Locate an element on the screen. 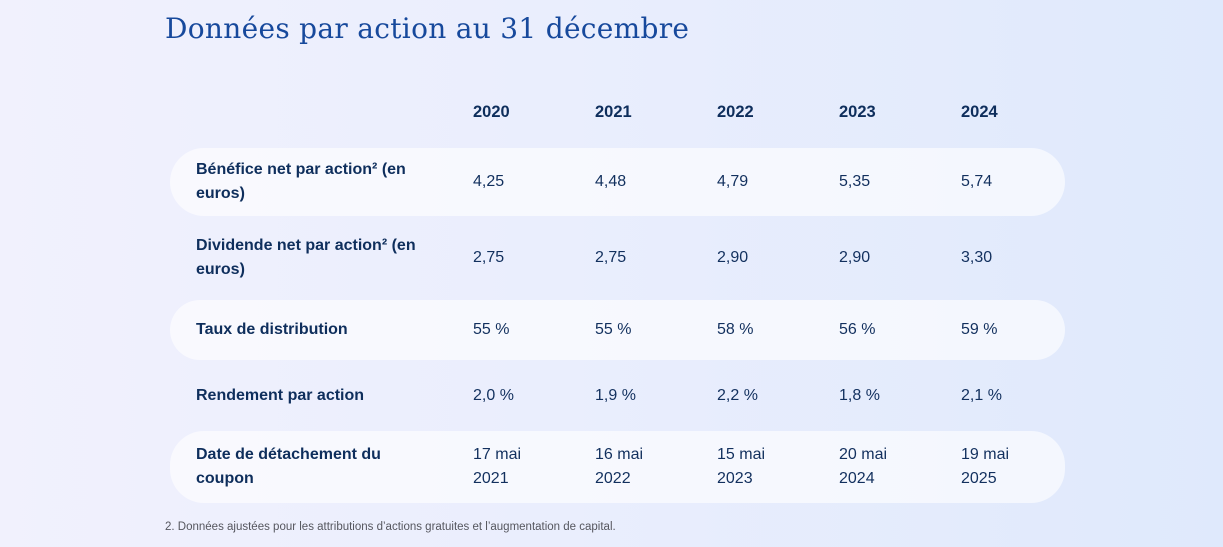 This screenshot has width=1223, height=547. row-label: Taux de distribution is located at coordinates (272, 329).